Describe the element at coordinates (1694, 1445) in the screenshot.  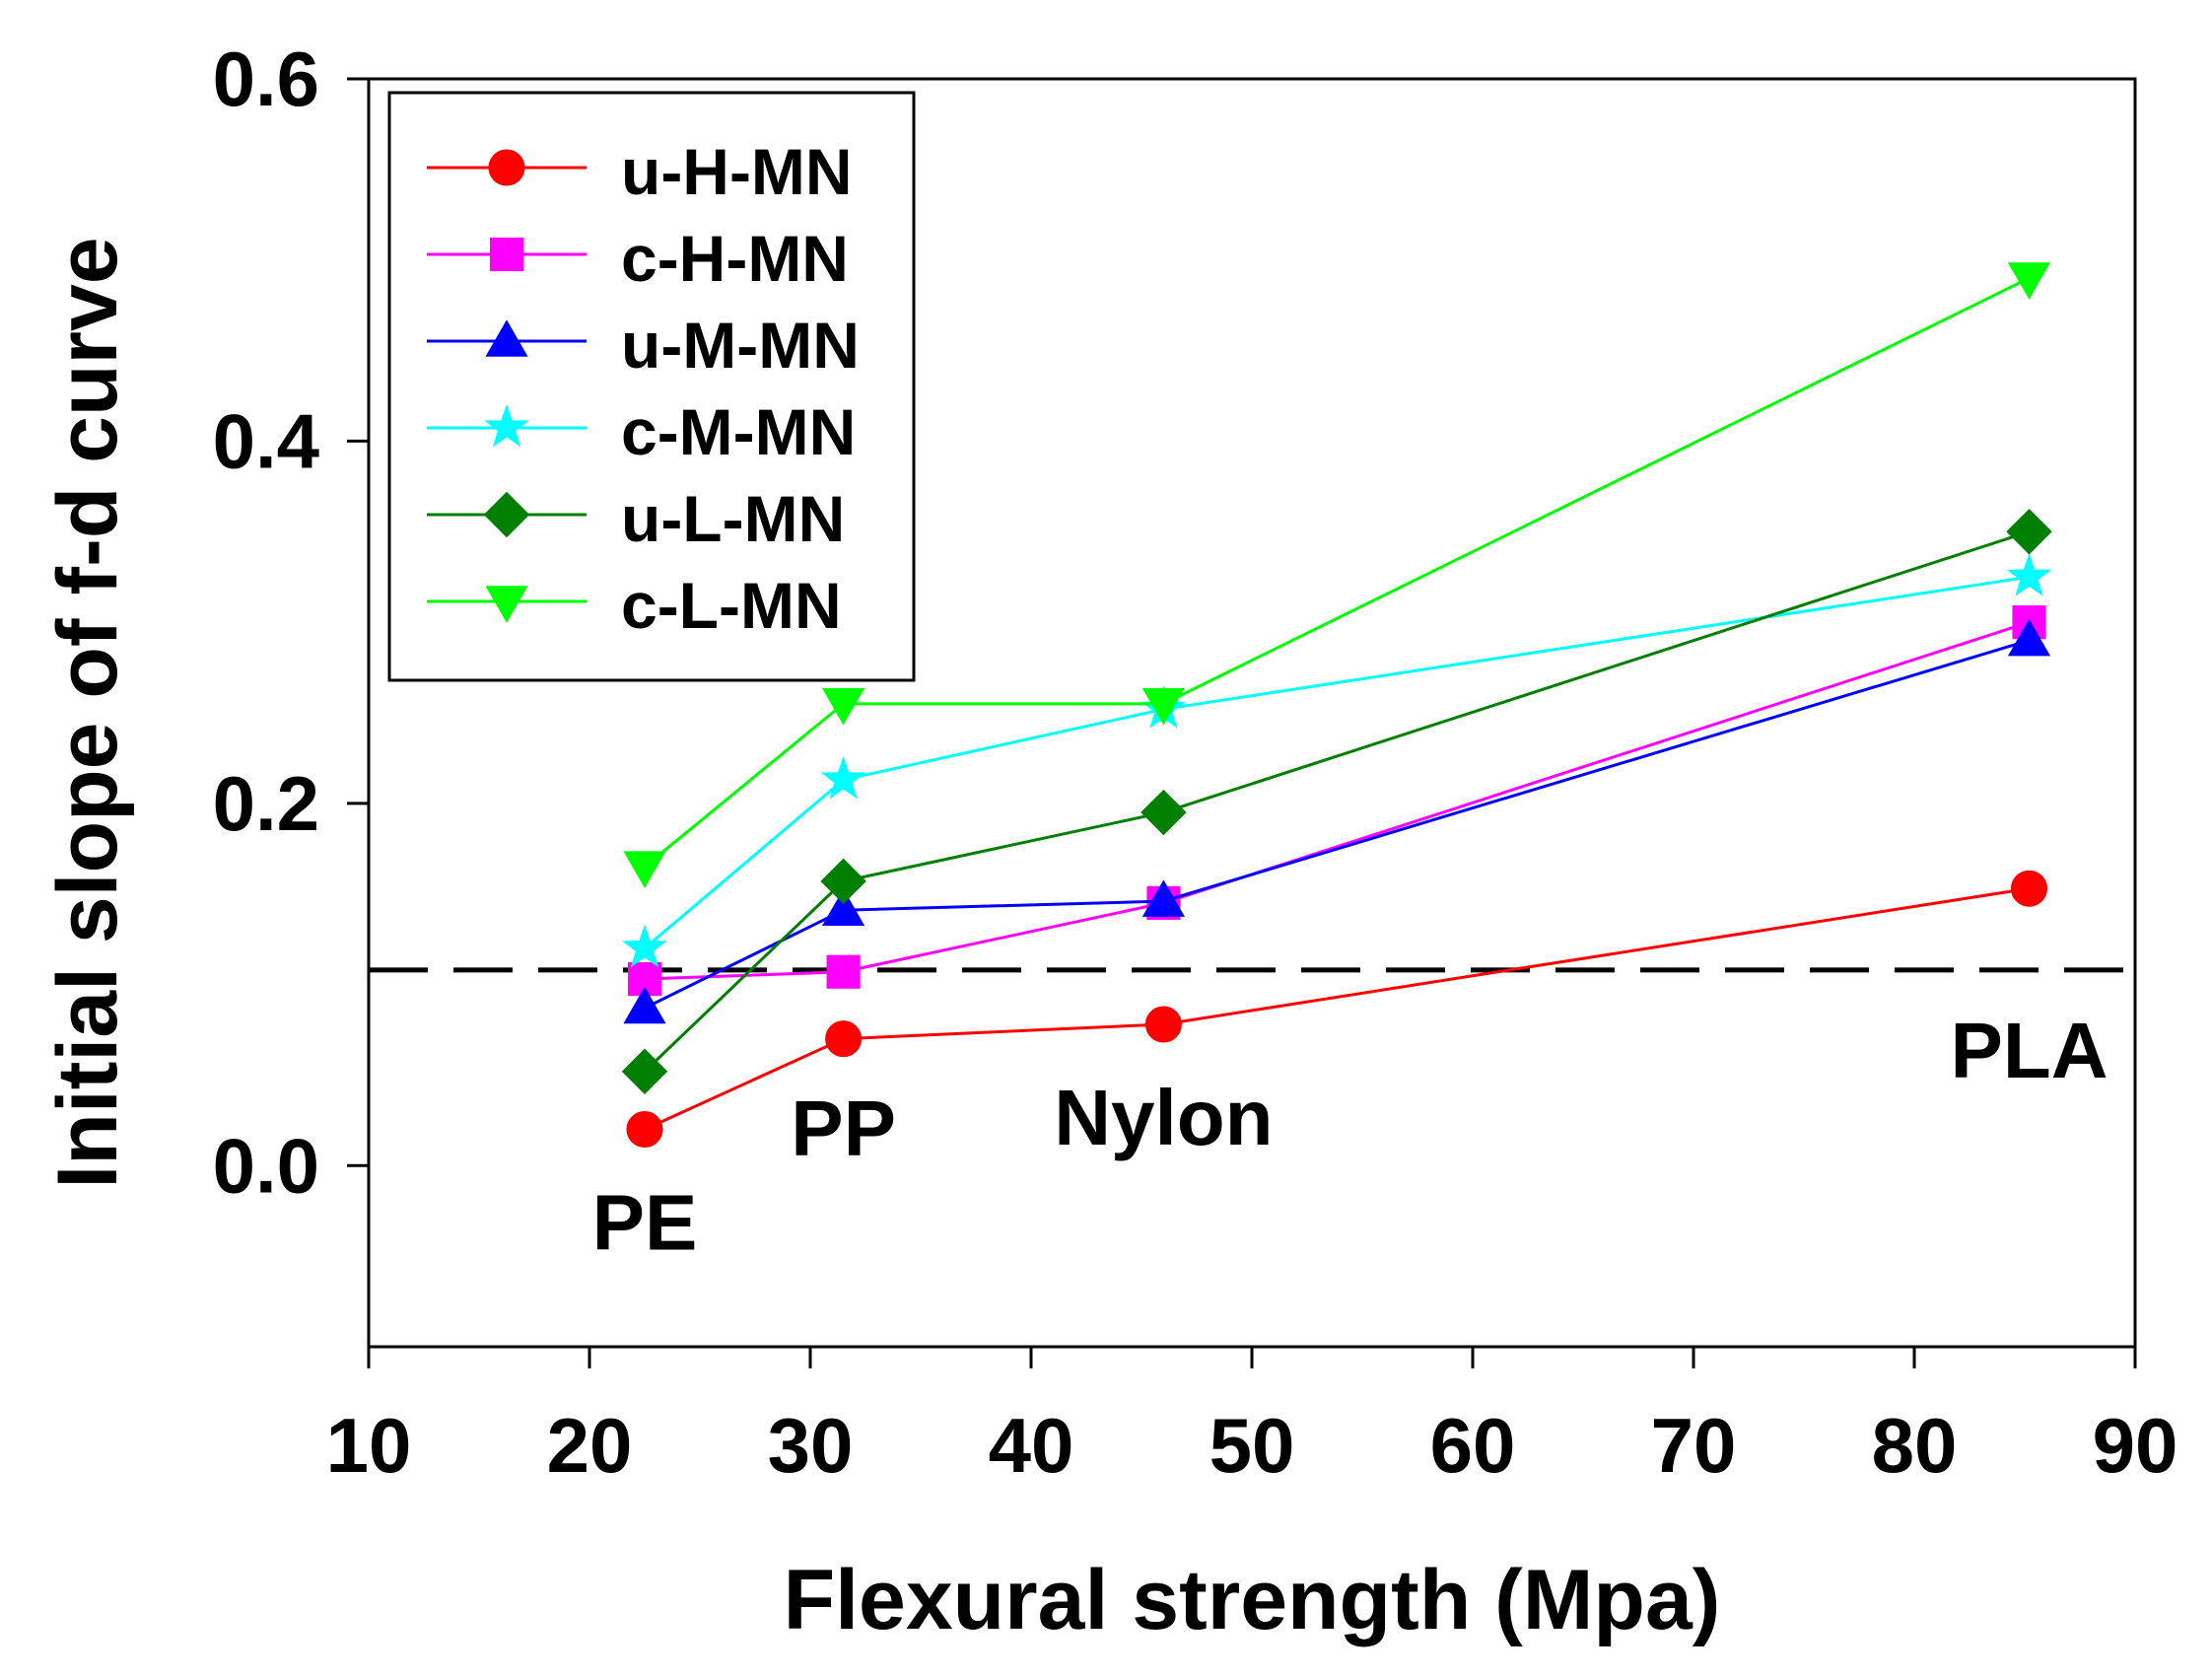
I see `x-tick-label: 70` at that location.